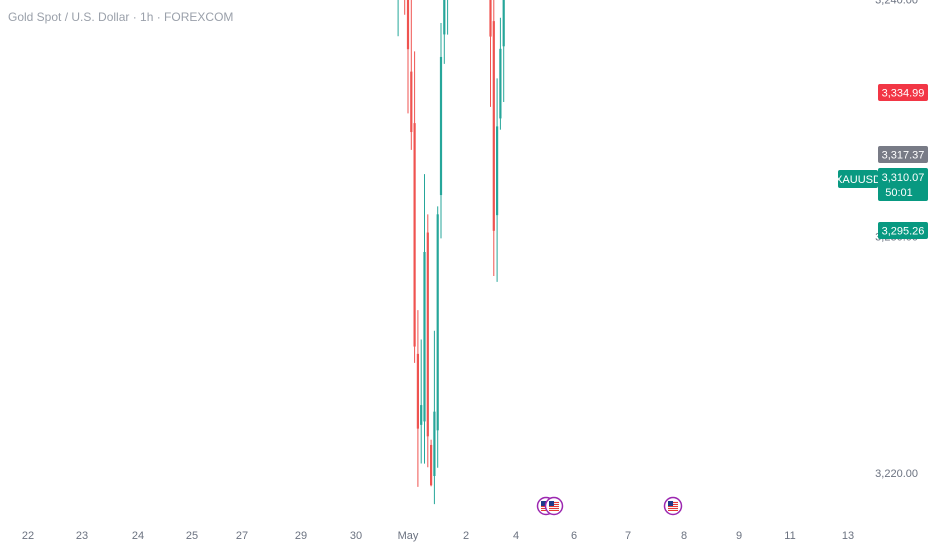  Describe the element at coordinates (684, 536) in the screenshot. I see `x-tick-label: 8` at that location.